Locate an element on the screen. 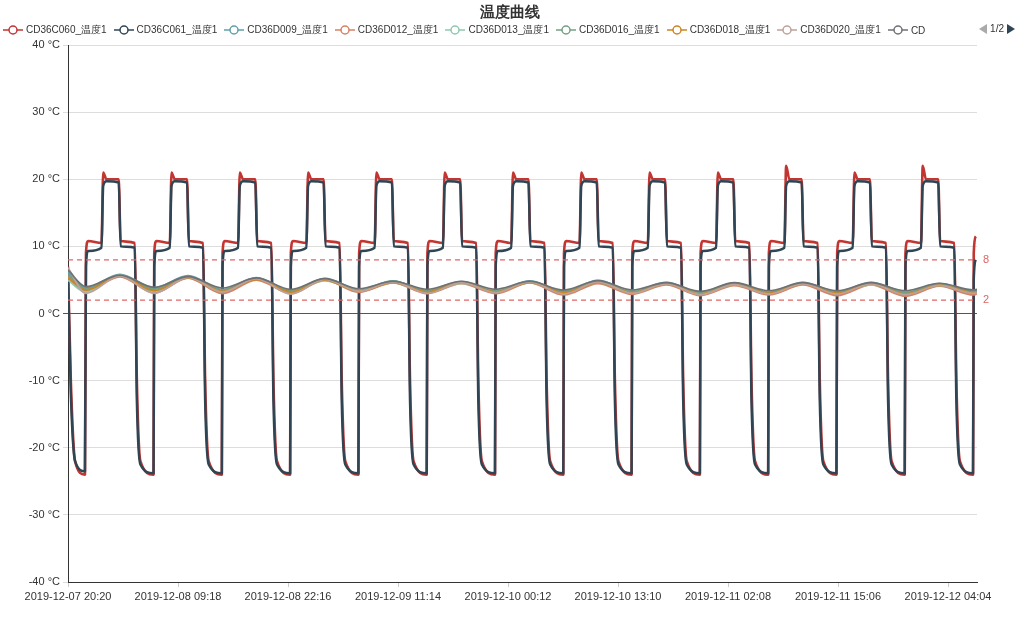 The width and height of the screenshot is (1019, 620). x-tick-label: 2019-12-10 13:10 is located at coordinates (618, 595).